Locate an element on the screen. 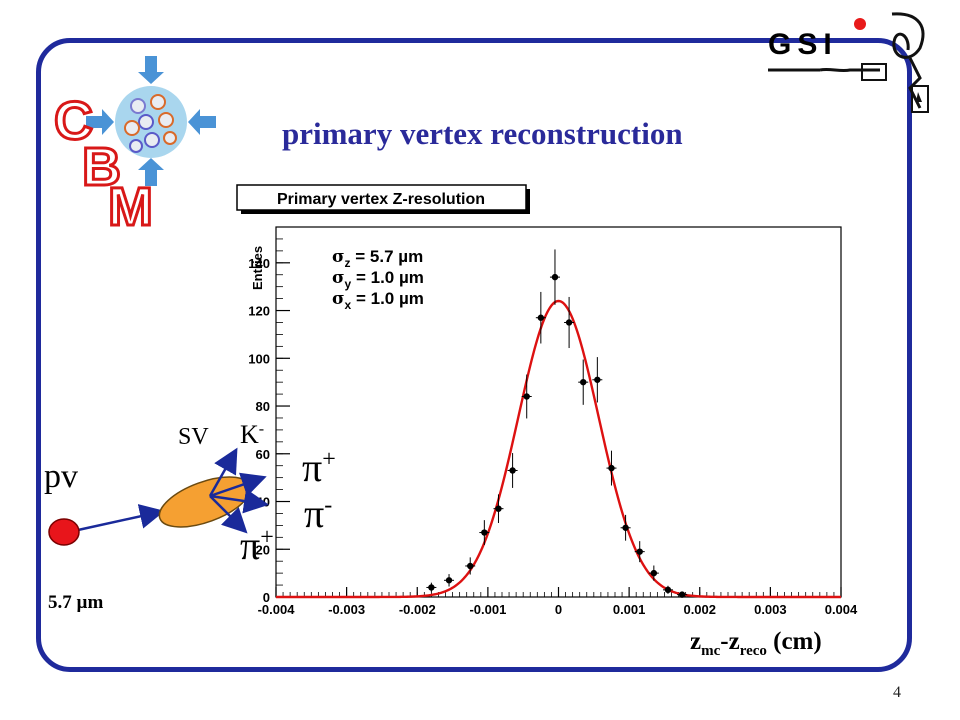 This screenshot has height=720, width=960. kaon-label: K- is located at coordinates (252, 434).